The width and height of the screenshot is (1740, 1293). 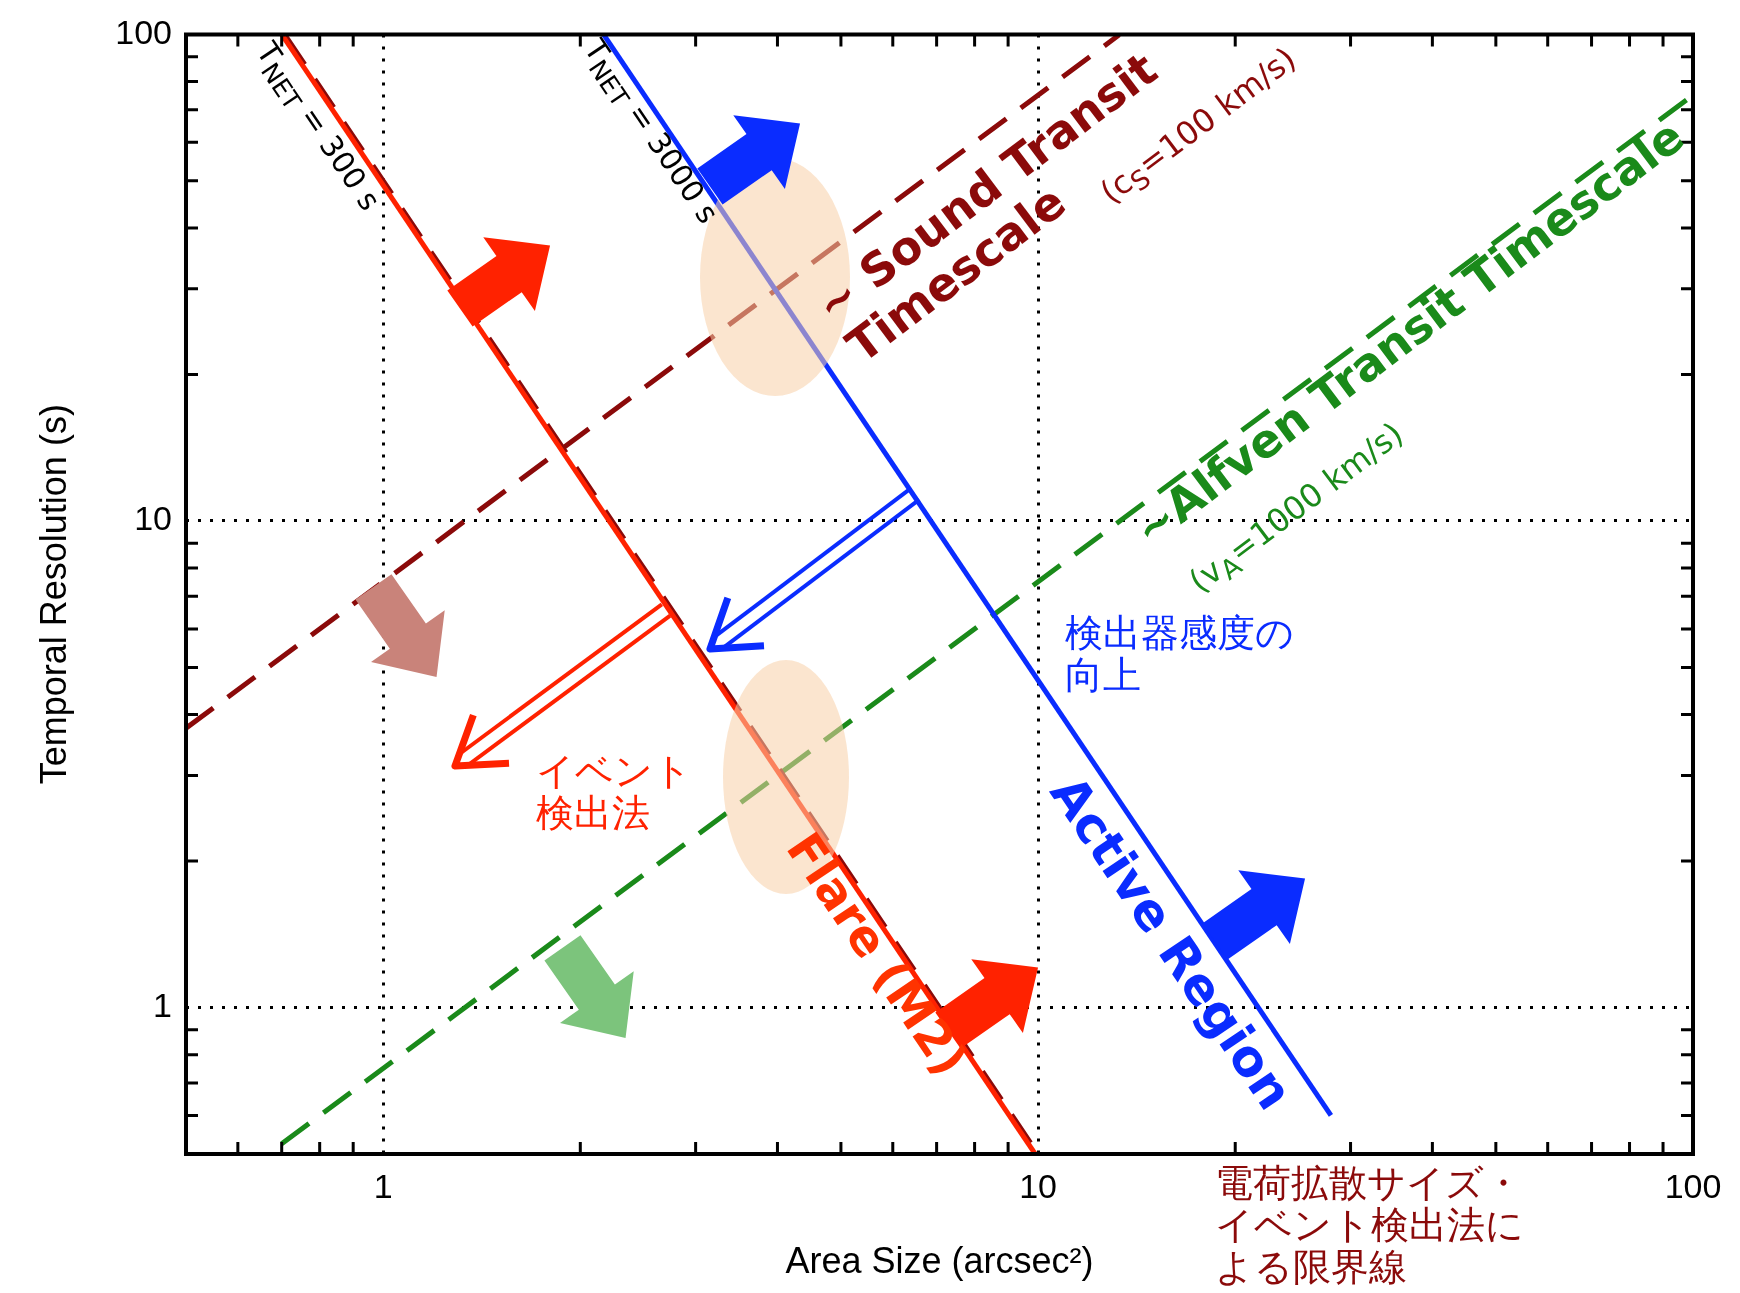 I want to click on x-tick-label: 100, so click(x=1693, y=1185).